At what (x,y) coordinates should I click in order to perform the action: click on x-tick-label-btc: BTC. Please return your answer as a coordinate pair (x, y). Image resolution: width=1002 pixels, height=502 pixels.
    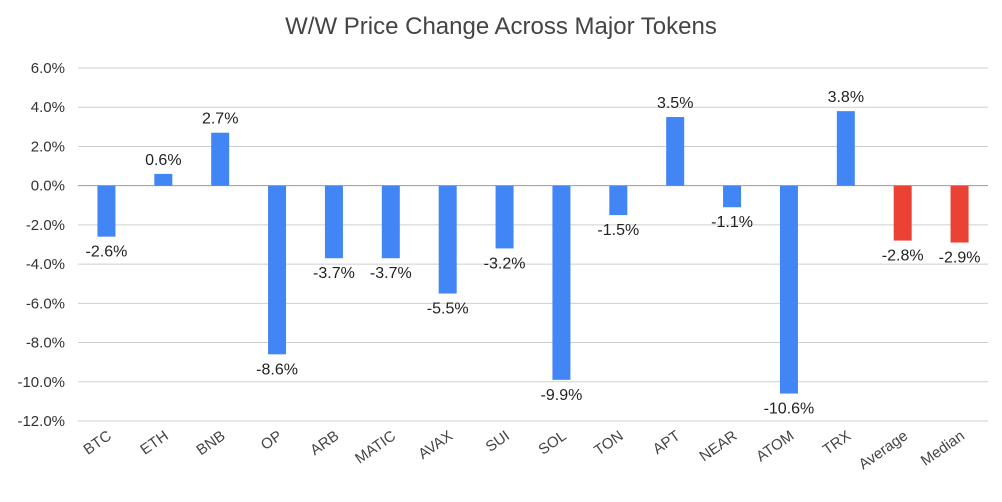
    Looking at the image, I should click on (97, 442).